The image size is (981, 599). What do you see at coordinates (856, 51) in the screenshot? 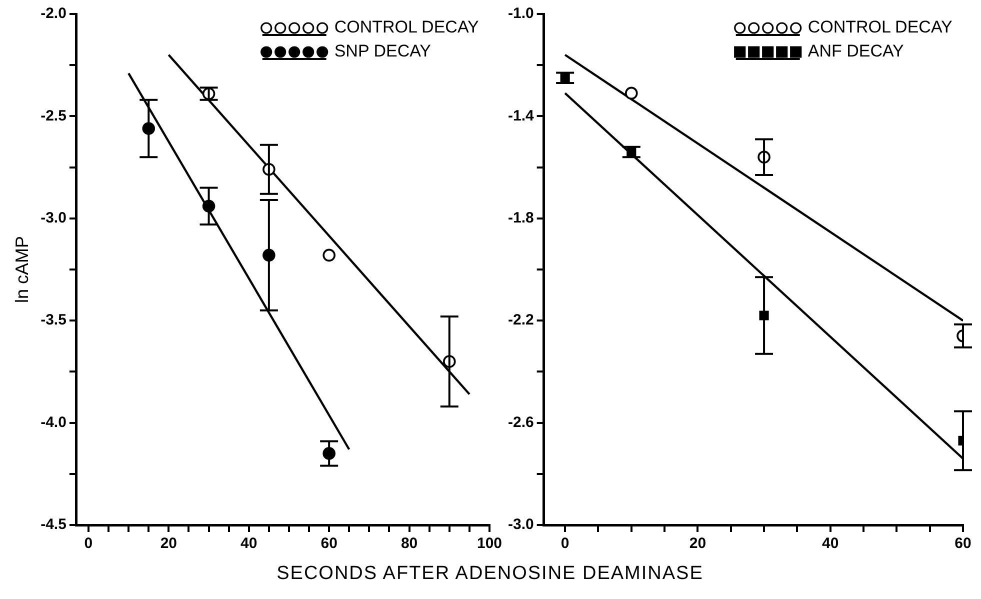
I see `legend-label: ANF DECAY` at bounding box center [856, 51].